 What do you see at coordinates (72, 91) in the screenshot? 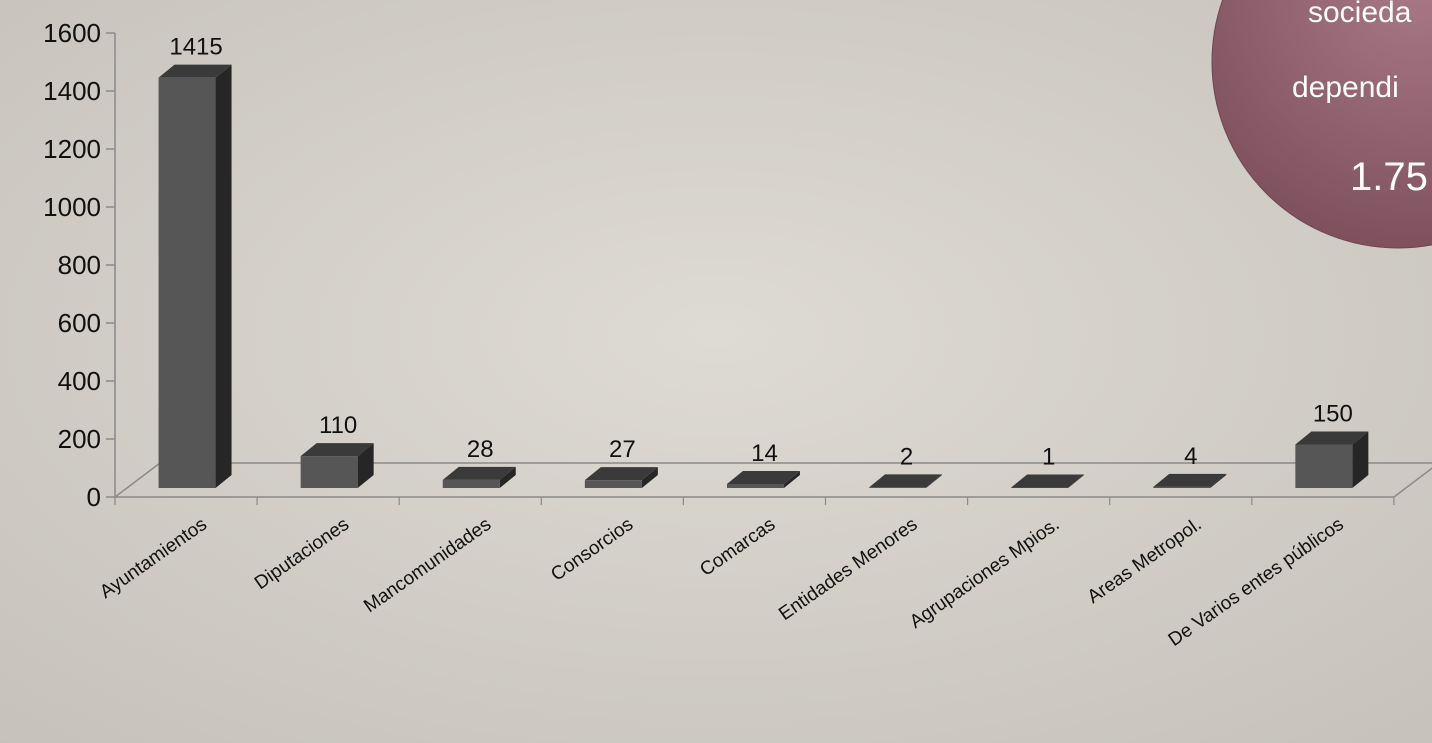
I see `y-tick-label: 1400` at bounding box center [72, 91].